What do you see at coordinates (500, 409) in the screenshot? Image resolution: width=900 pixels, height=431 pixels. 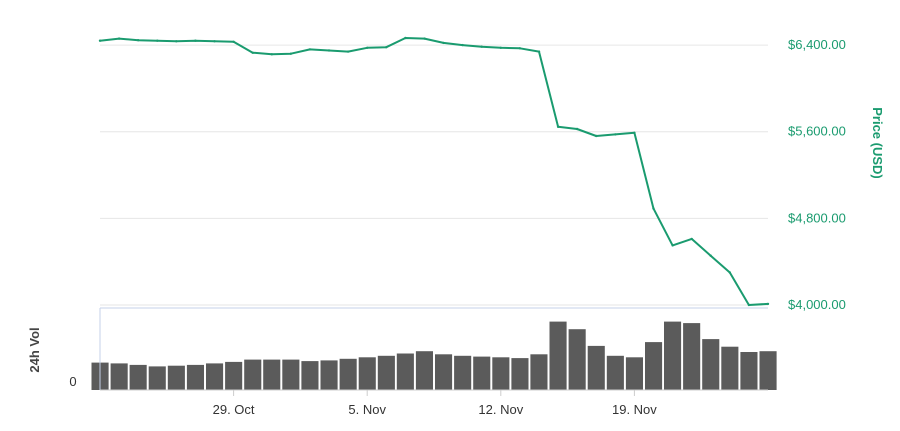 I see `x-tick-label: 12. Nov` at bounding box center [500, 409].